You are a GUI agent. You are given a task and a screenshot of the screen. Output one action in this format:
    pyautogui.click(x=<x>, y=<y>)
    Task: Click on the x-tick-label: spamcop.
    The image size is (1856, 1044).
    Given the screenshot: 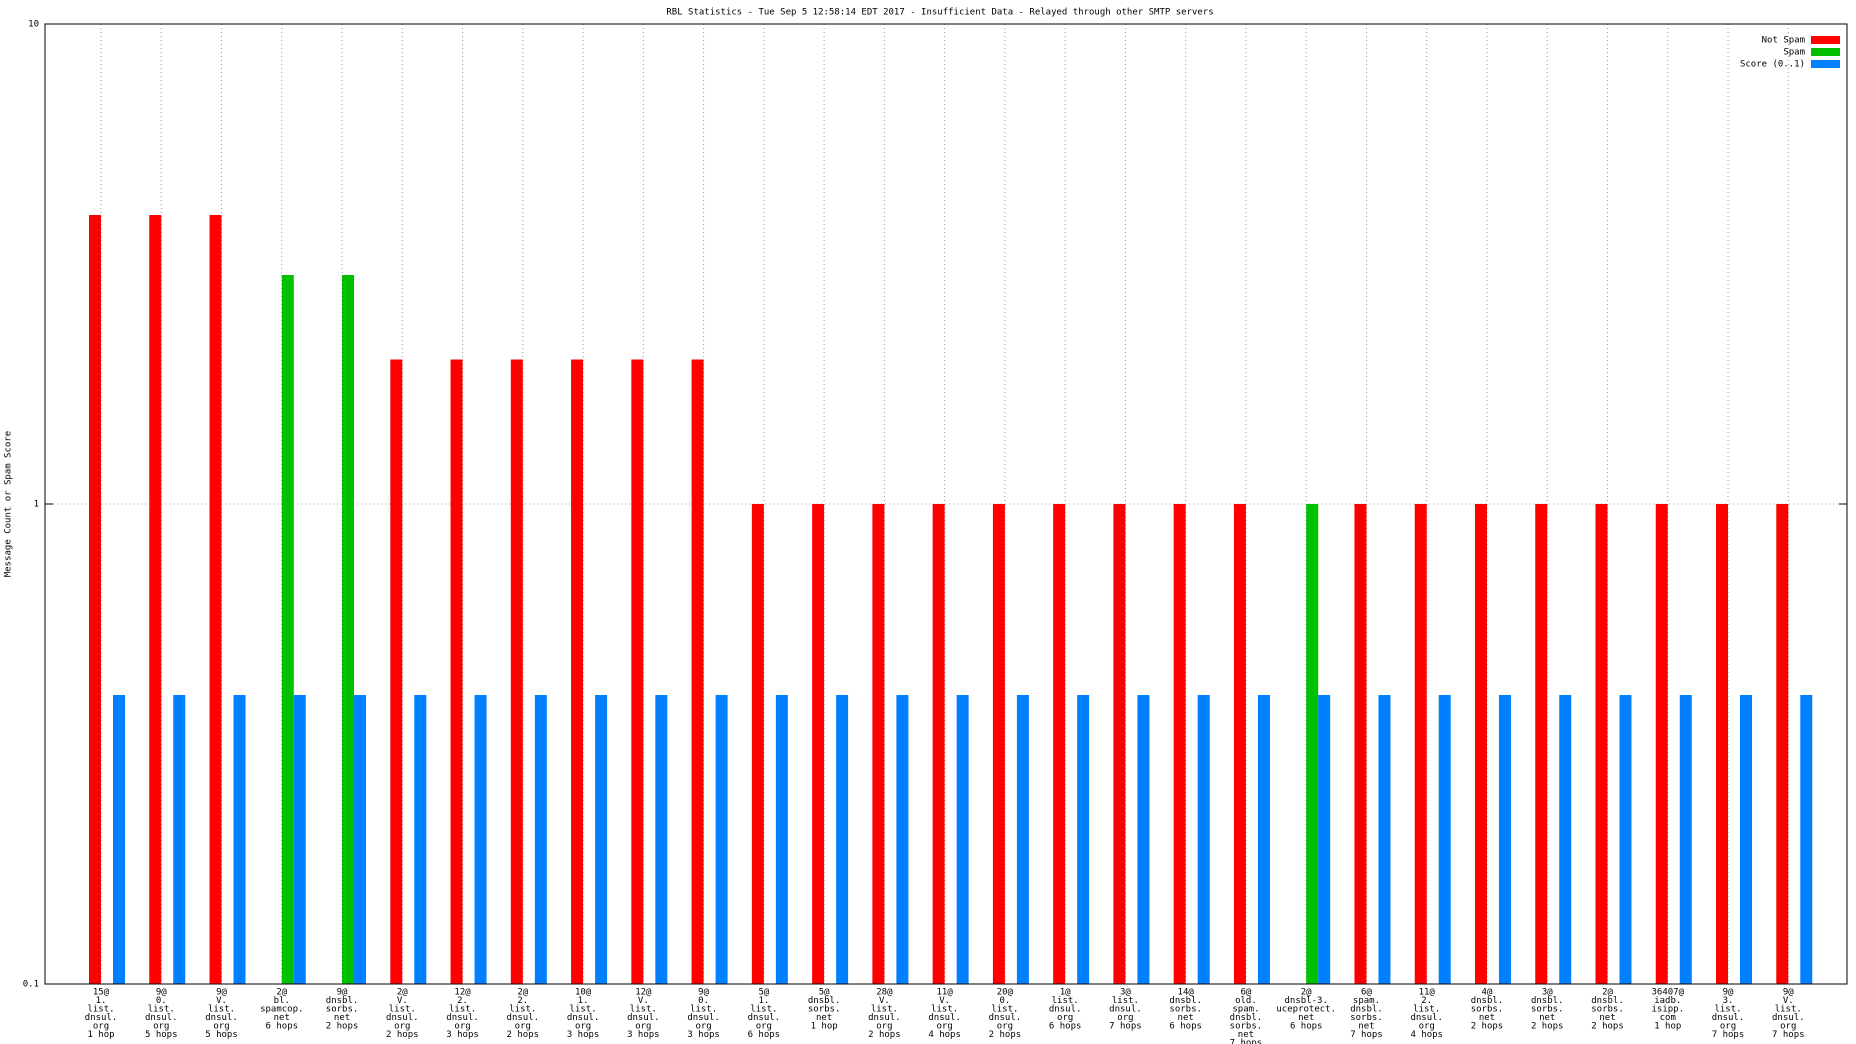 What is the action you would take?
    pyautogui.click(x=281, y=1010)
    